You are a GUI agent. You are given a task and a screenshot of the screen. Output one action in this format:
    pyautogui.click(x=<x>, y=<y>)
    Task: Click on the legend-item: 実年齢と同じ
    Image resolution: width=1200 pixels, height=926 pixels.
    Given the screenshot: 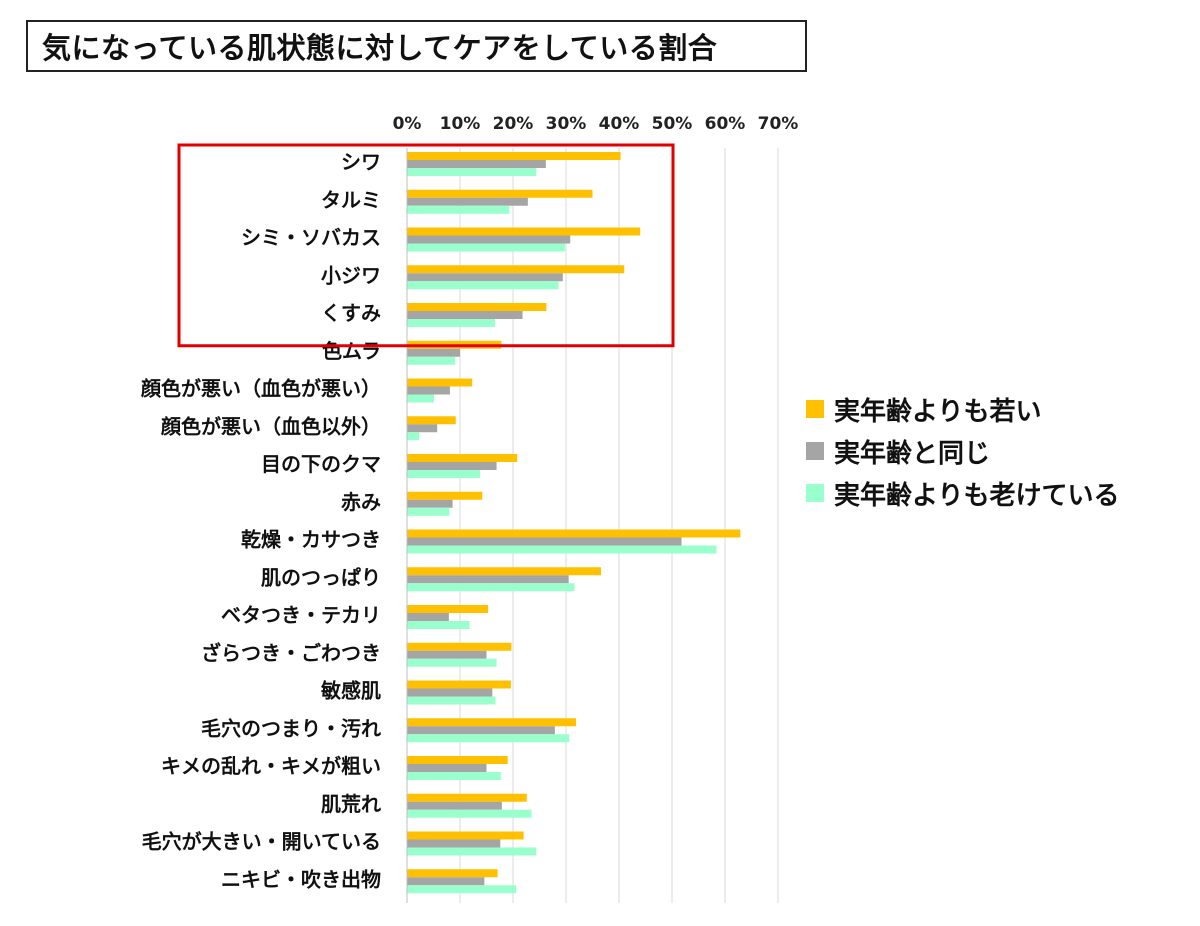 What is the action you would take?
    pyautogui.click(x=962, y=451)
    